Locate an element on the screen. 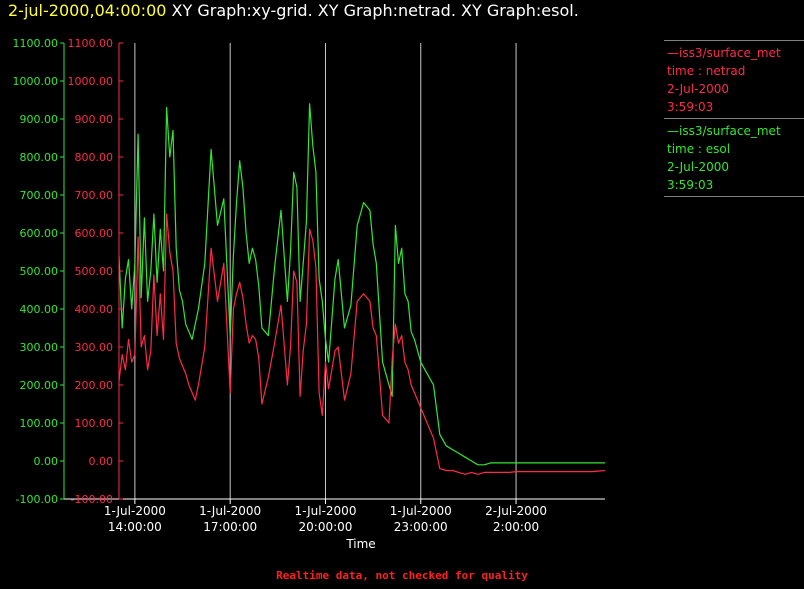 The height and width of the screenshot is (589, 804). y-tick-label-netrad: 500.00 is located at coordinates (94, 271).